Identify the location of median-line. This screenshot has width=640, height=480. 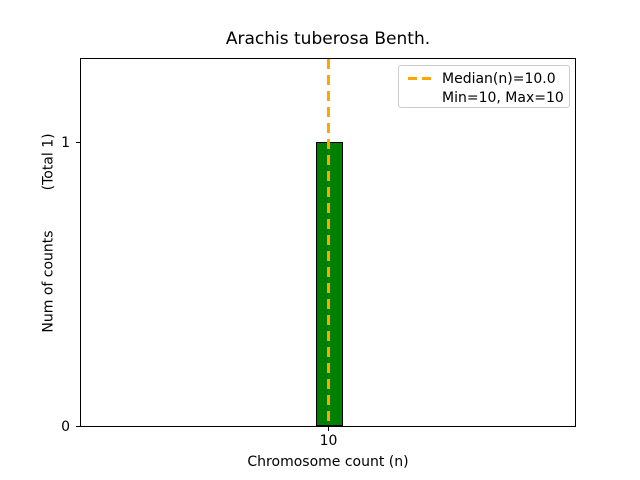
(328, 242).